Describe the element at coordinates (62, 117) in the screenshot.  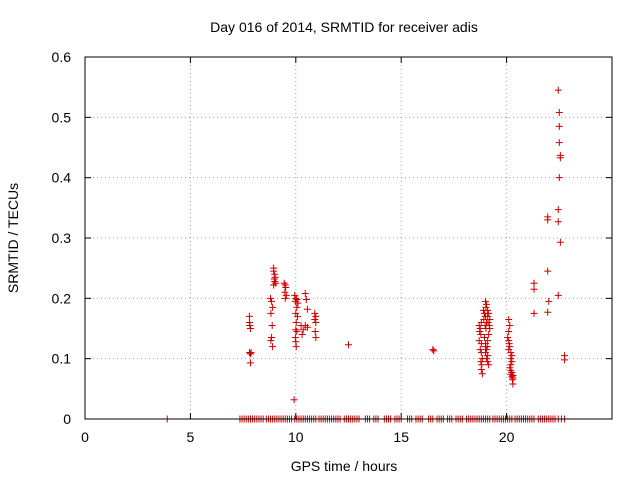
I see `y-tick-label: 0.5` at that location.